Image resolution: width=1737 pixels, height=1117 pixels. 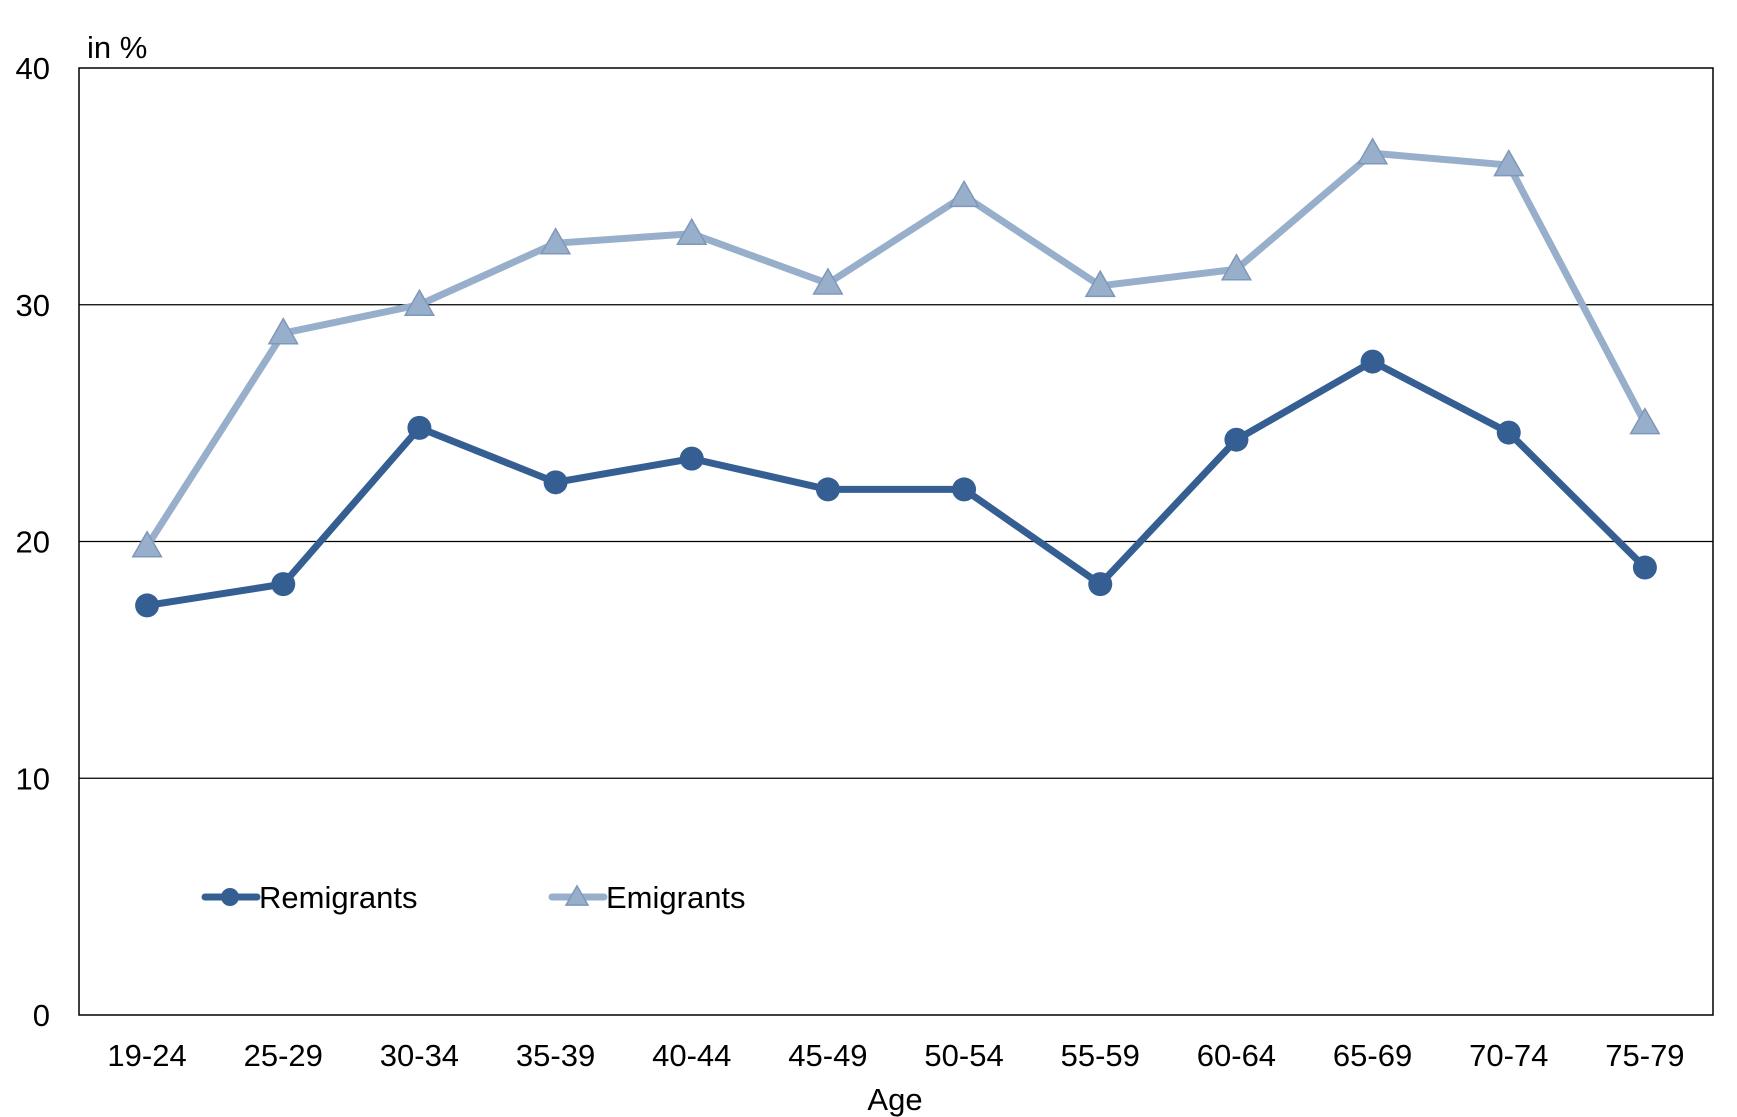 What do you see at coordinates (41, 1015) in the screenshot?
I see `y-tick-label-0: 0` at bounding box center [41, 1015].